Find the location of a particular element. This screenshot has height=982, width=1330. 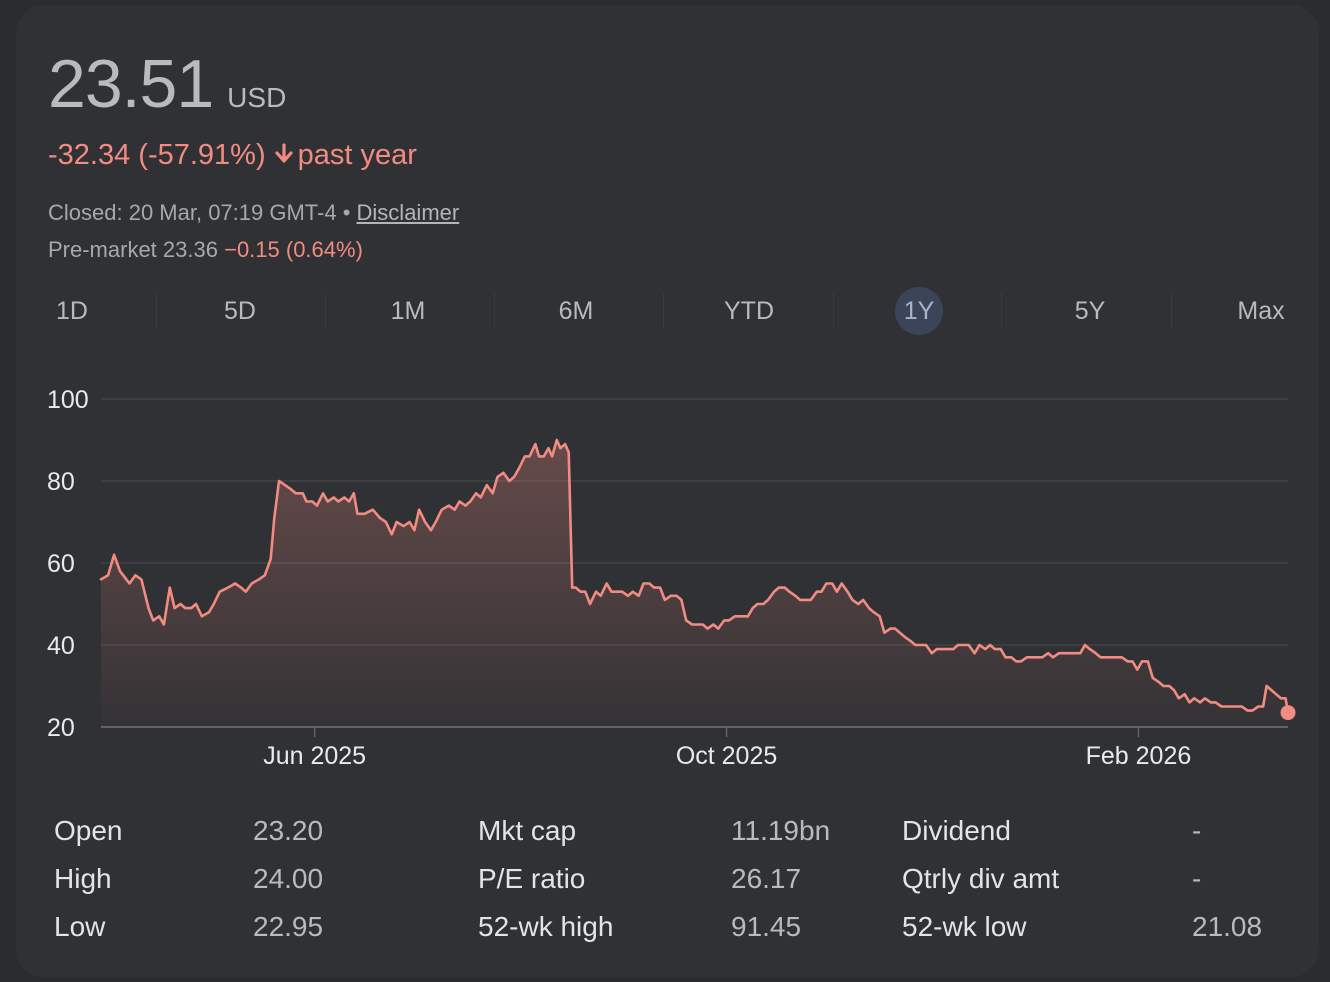

stat-value: 26.17 is located at coordinates (766, 878).